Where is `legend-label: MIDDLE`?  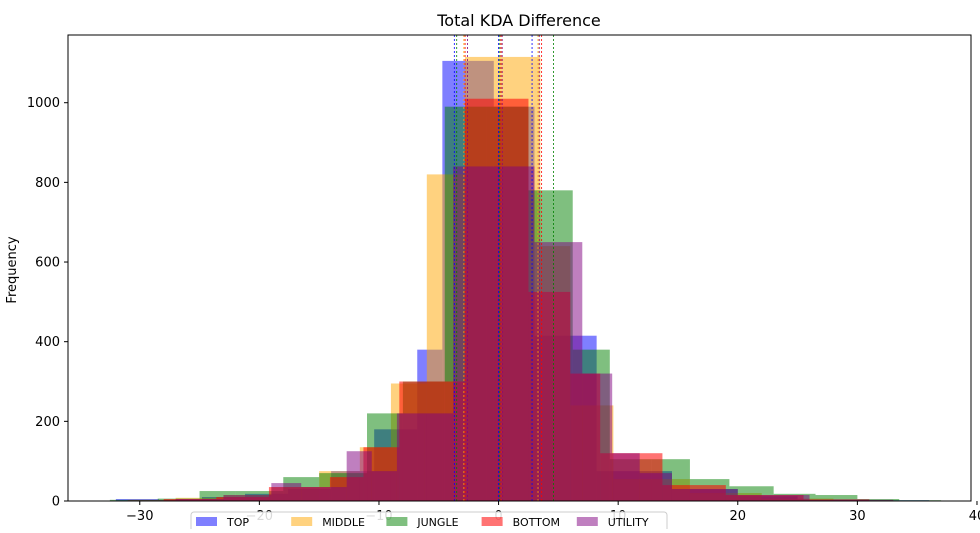
legend-label: MIDDLE is located at coordinates (343, 522).